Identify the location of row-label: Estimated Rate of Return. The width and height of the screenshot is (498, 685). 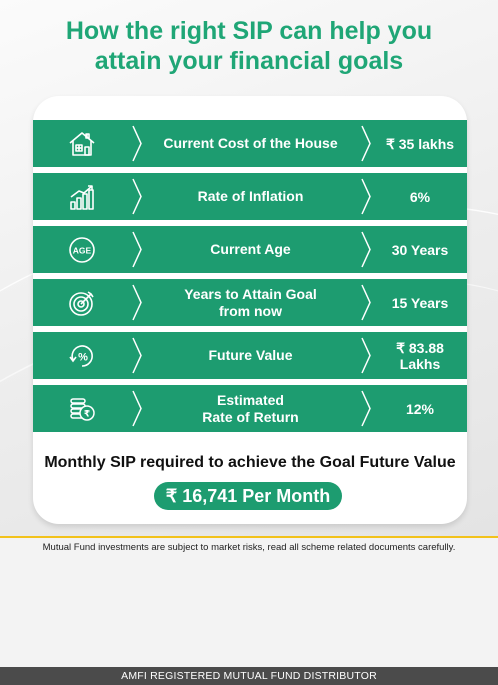
(250, 408).